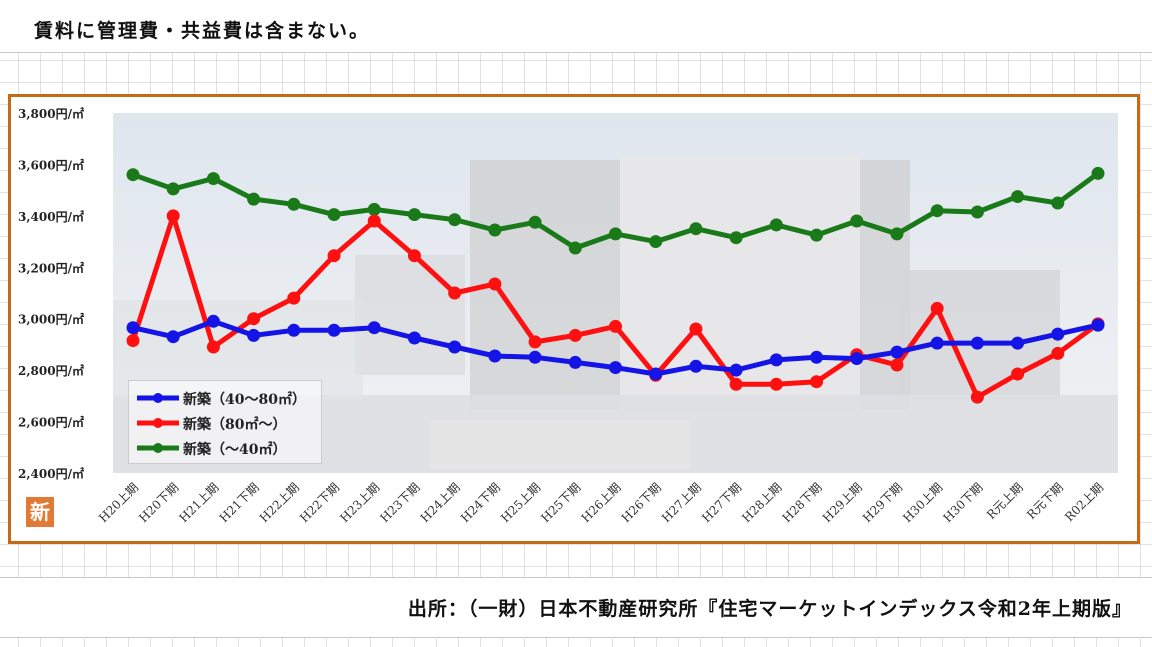 This screenshot has width=1152, height=647. What do you see at coordinates (51, 422) in the screenshot?
I see `y-tick-label: 2,600円/㎡` at bounding box center [51, 422].